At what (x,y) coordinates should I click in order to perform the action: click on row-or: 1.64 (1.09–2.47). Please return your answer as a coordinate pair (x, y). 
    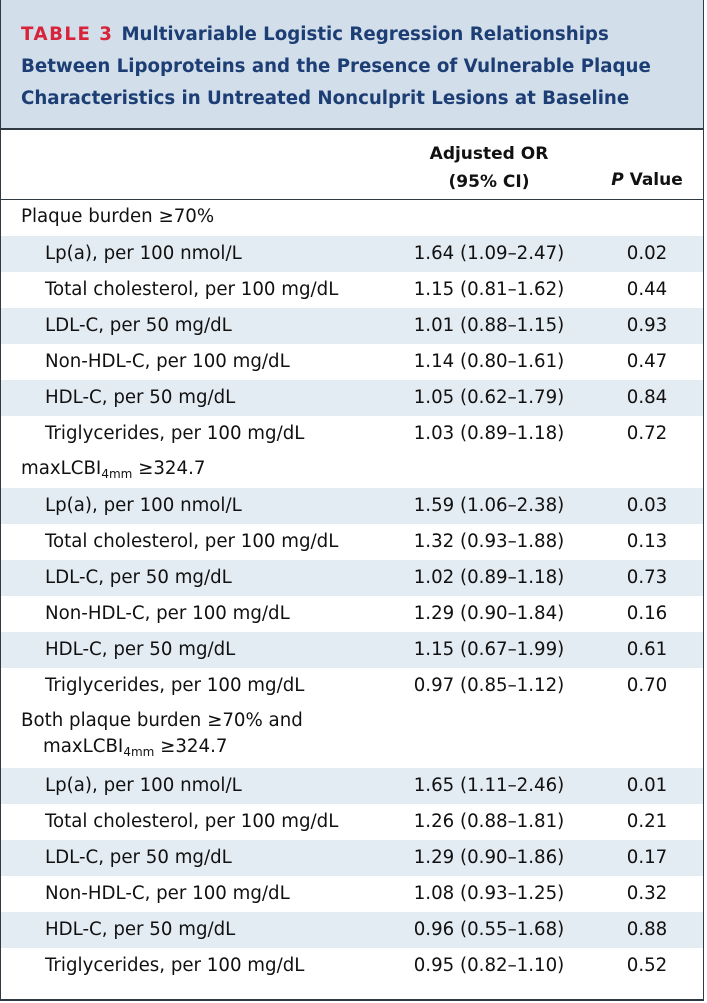
    Looking at the image, I should click on (489, 253).